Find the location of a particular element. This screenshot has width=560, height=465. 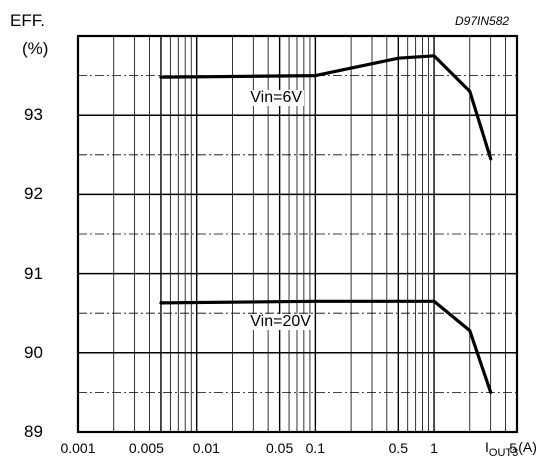

x-tick-label: 0.05 is located at coordinates (280, 448).